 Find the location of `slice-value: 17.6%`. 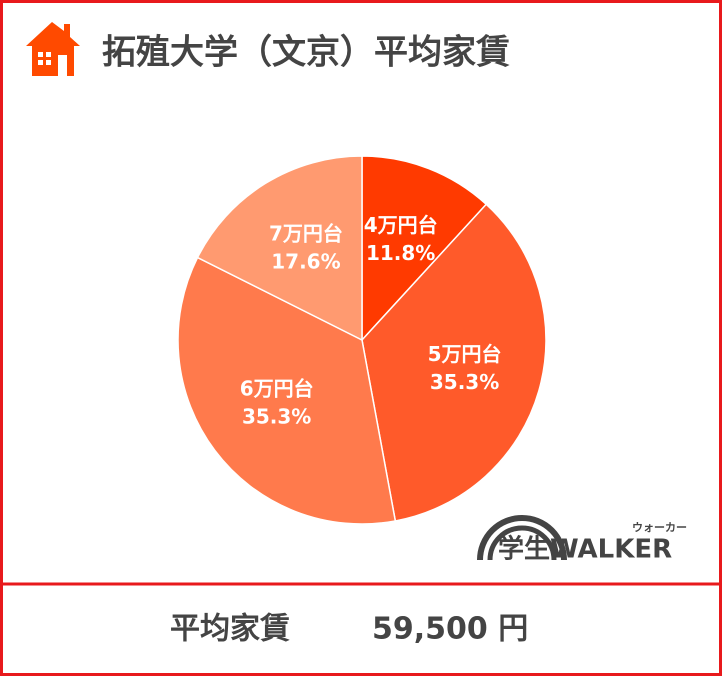

slice-value: 17.6% is located at coordinates (305, 262).